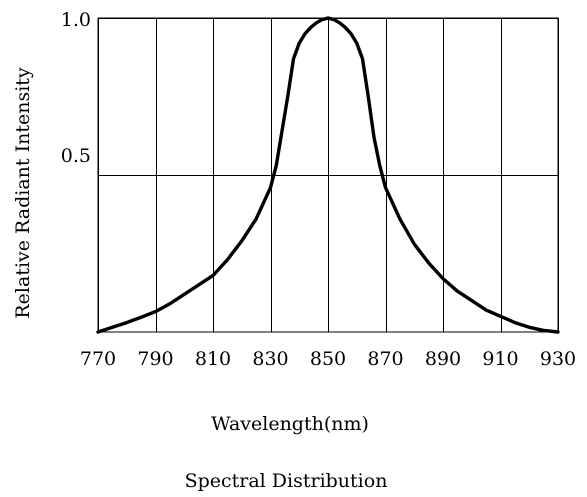 The height and width of the screenshot is (497, 587). Describe the element at coordinates (23, 193) in the screenshot. I see `y-axis-title: Relative Radiant Intensity` at that location.